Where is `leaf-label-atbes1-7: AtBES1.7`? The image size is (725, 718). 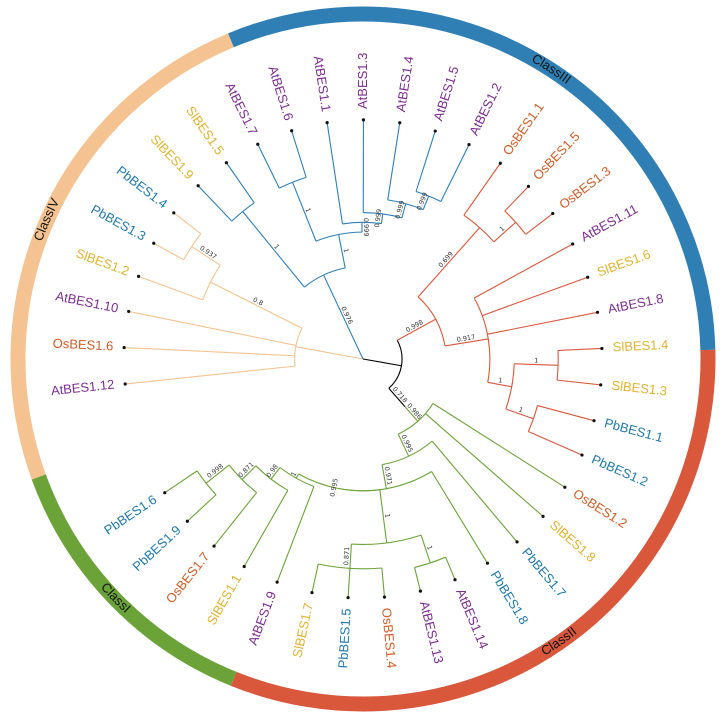 leaf-label-atbes1-7: AtBES1.7 is located at coordinates (241, 108).